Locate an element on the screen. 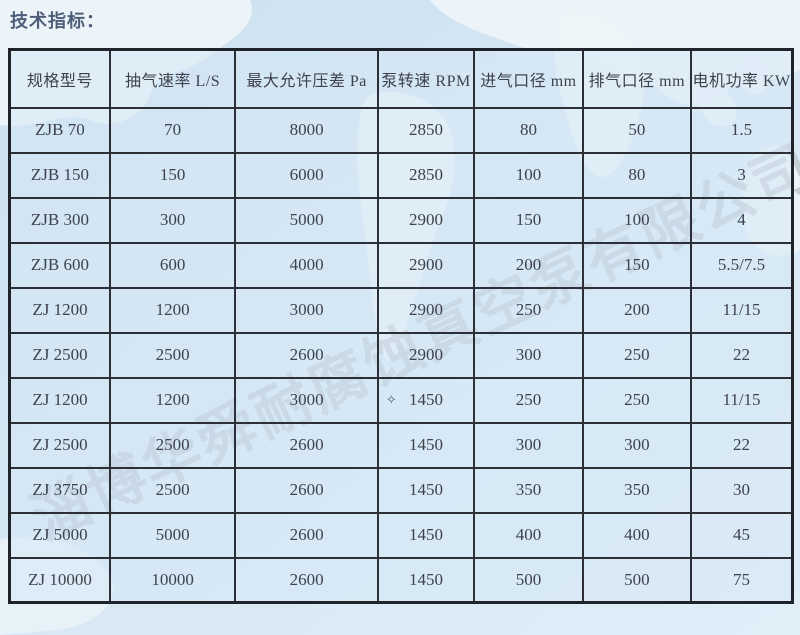 Image resolution: width=800 pixels, height=635 pixels. table-row: ZJB 600 600 4000 2900 200 150 5.5/7.5 is located at coordinates (401, 265).